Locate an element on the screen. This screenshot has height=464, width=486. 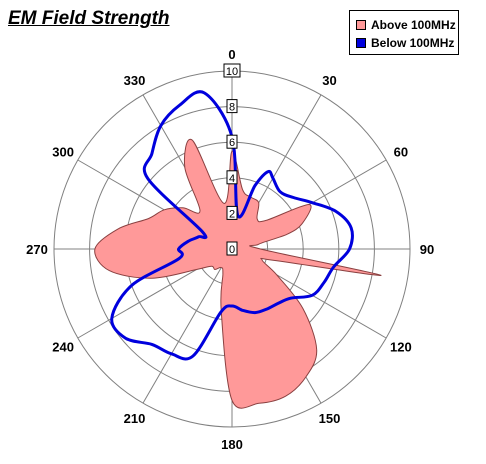
angle-tick-label: 0 is located at coordinates (231, 54).